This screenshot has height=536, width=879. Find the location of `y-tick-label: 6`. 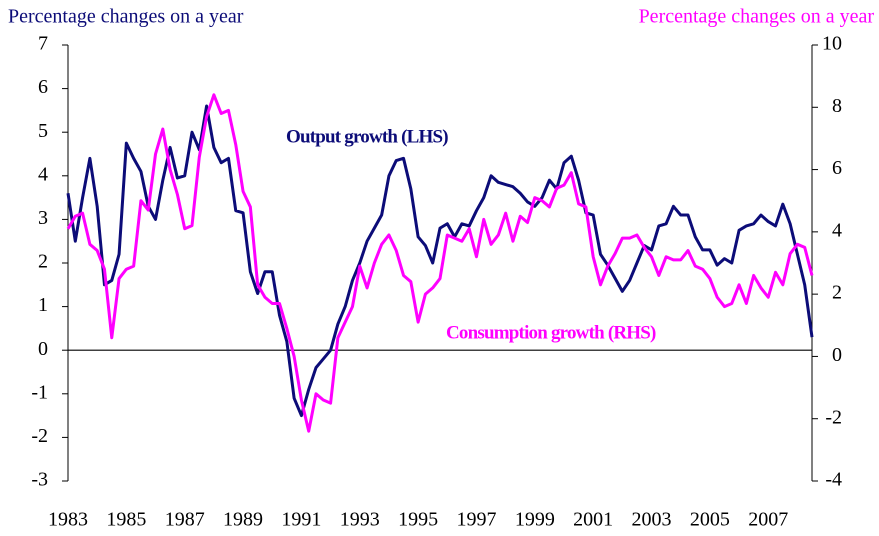

y-tick-label: 6 is located at coordinates (43, 87).